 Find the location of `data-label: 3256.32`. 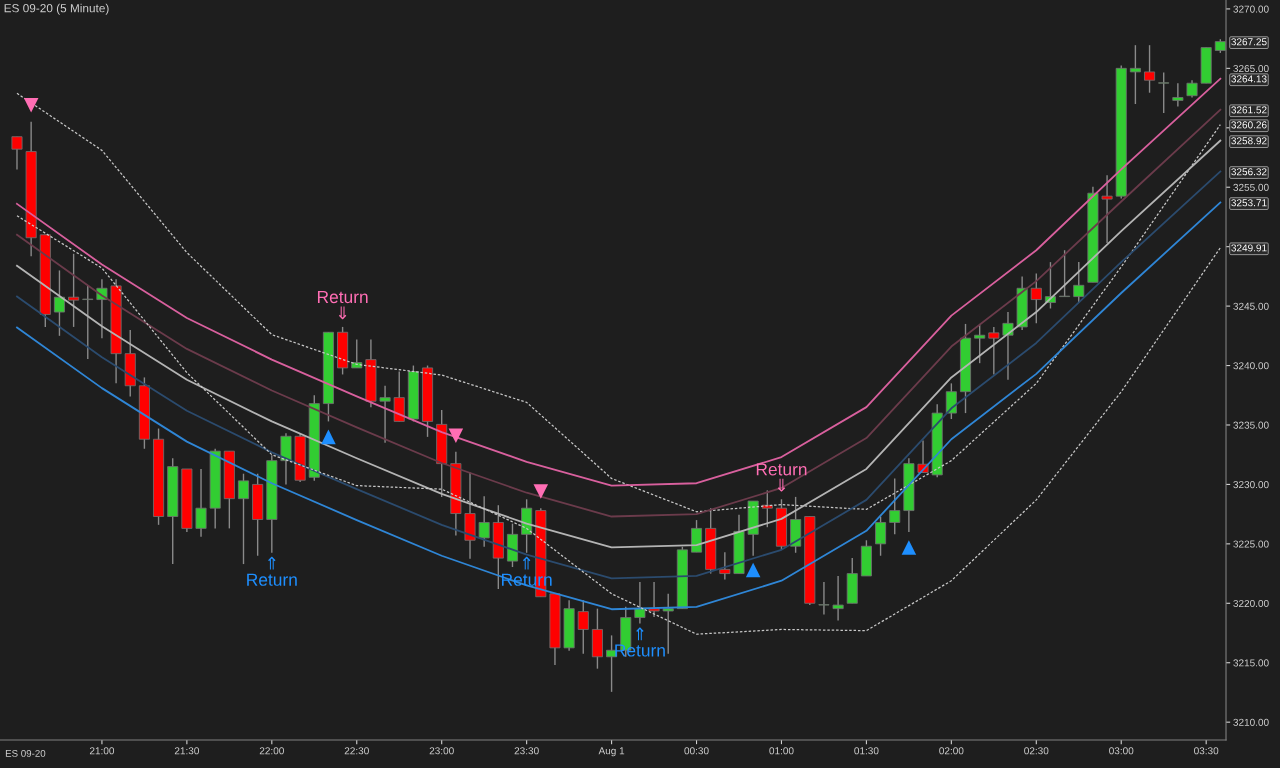

data-label: 3256.32 is located at coordinates (1249, 172).